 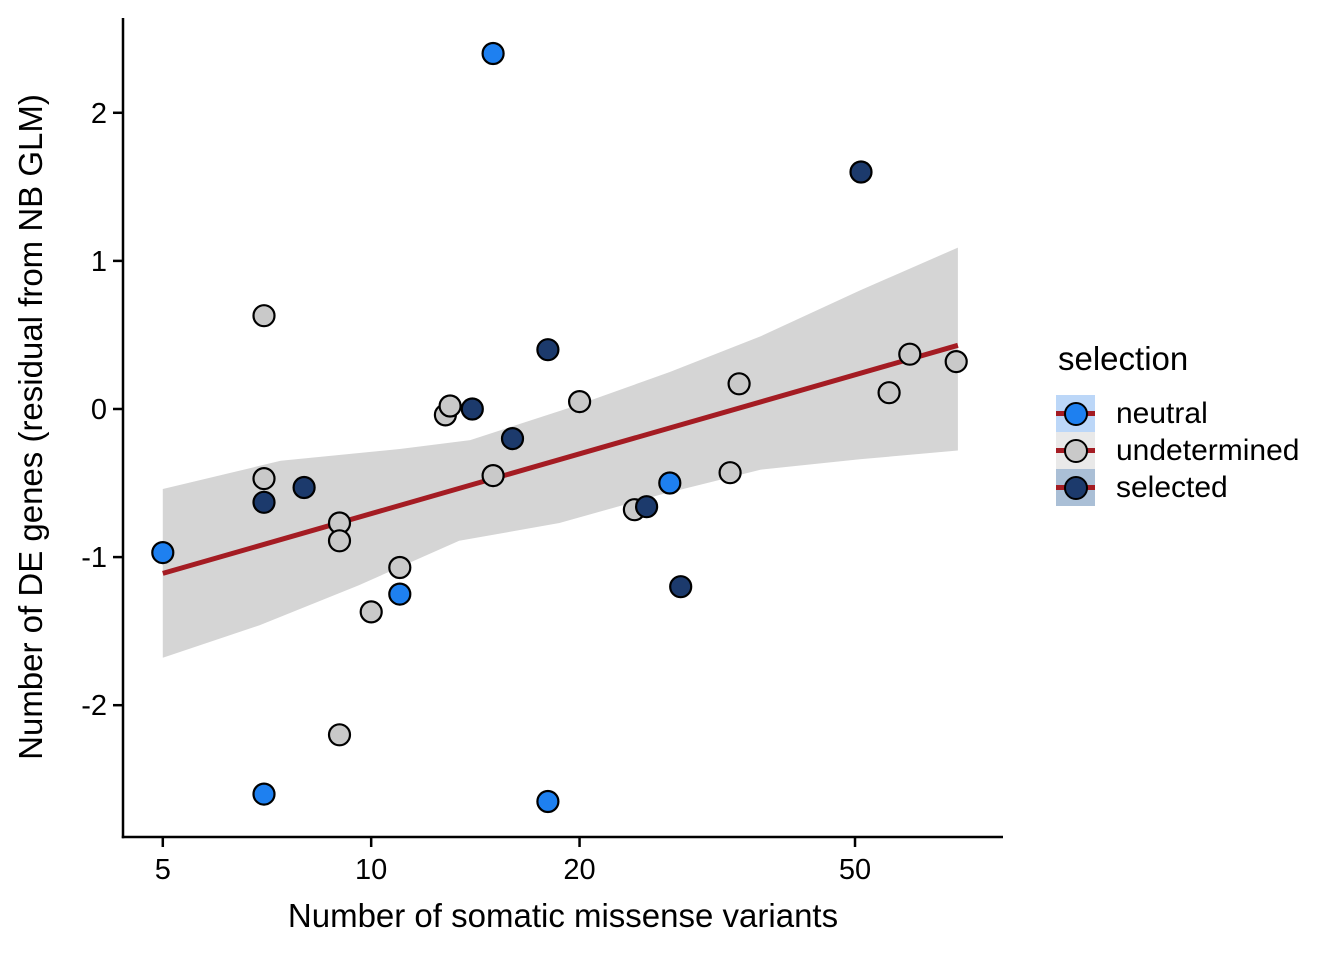 I want to click on y-tick-label: 1, so click(x=99, y=262).